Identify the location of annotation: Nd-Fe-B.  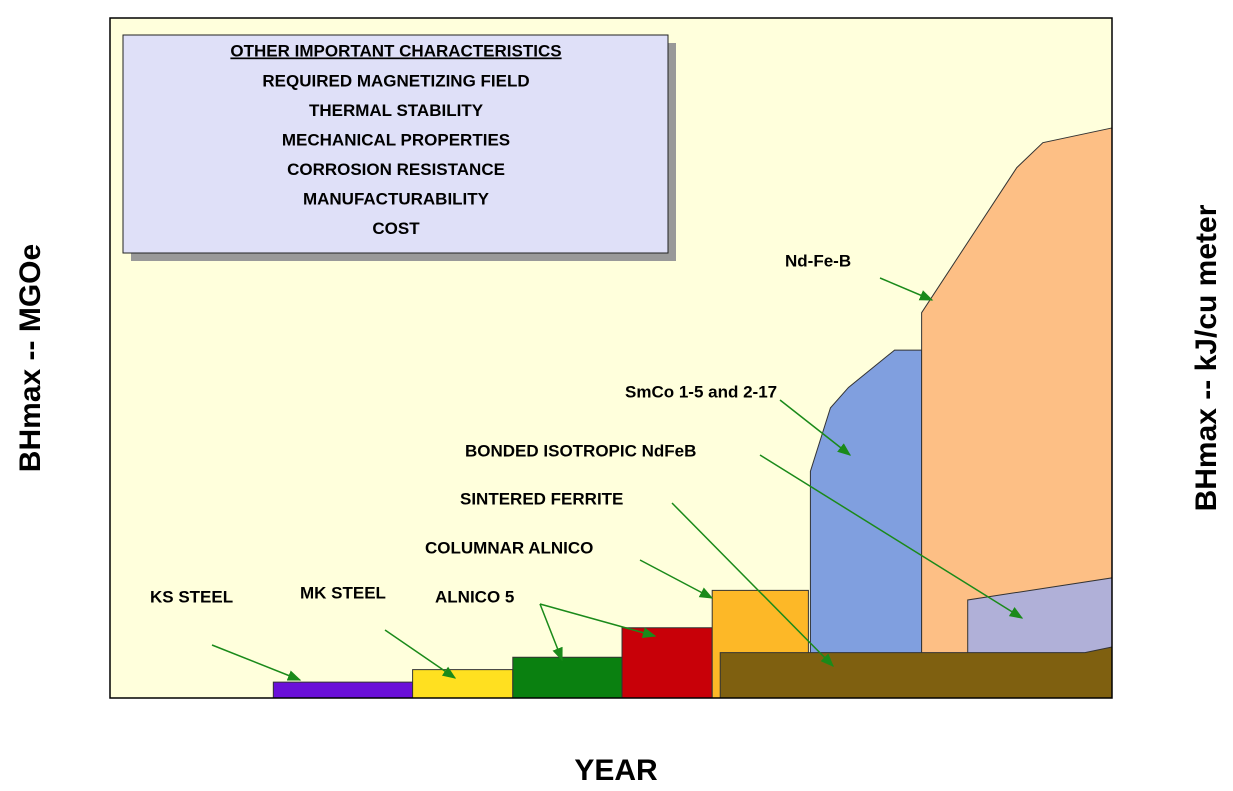
(818, 260).